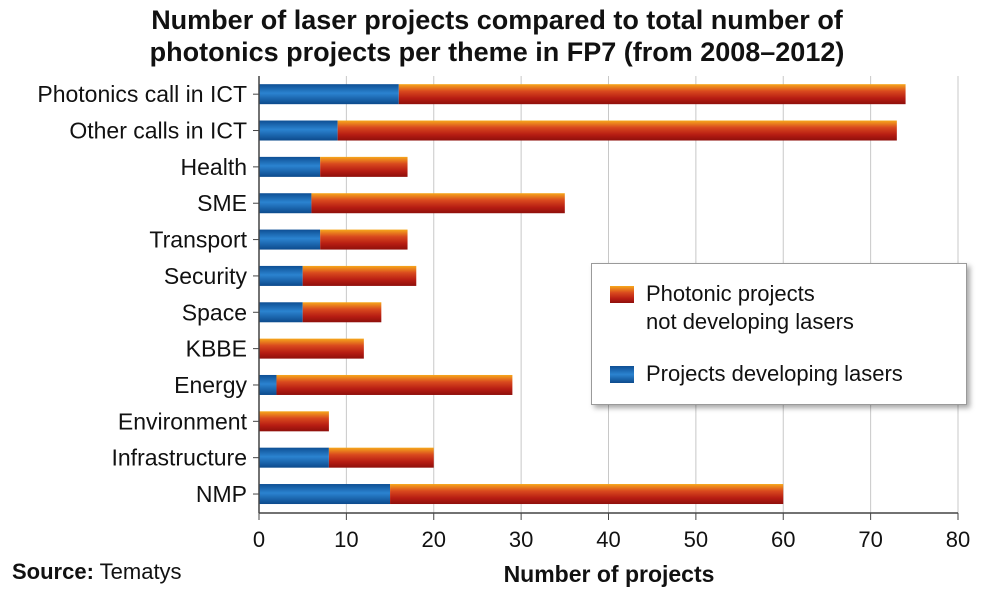 The height and width of the screenshot is (590, 994). What do you see at coordinates (325, 494) in the screenshot?
I see `bar-projects-developing-lasers-nmp` at bounding box center [325, 494].